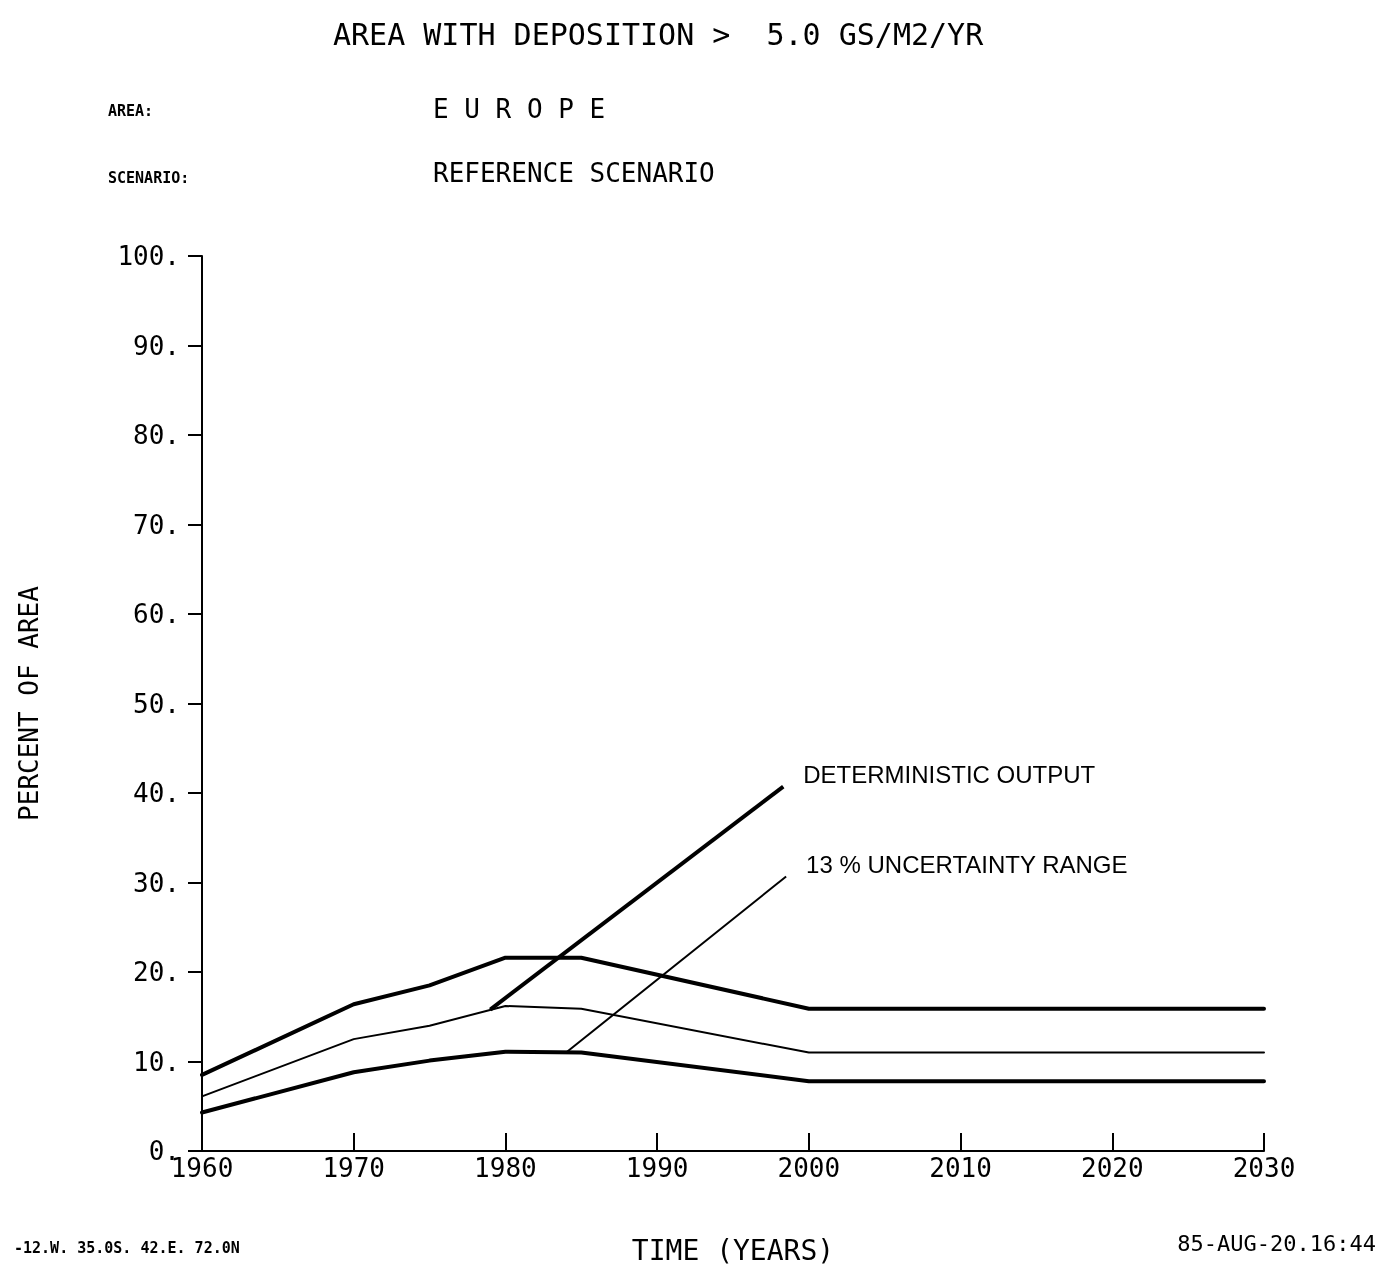  Describe the element at coordinates (505, 1168) in the screenshot. I see `x-tick-label: 1980` at that location.